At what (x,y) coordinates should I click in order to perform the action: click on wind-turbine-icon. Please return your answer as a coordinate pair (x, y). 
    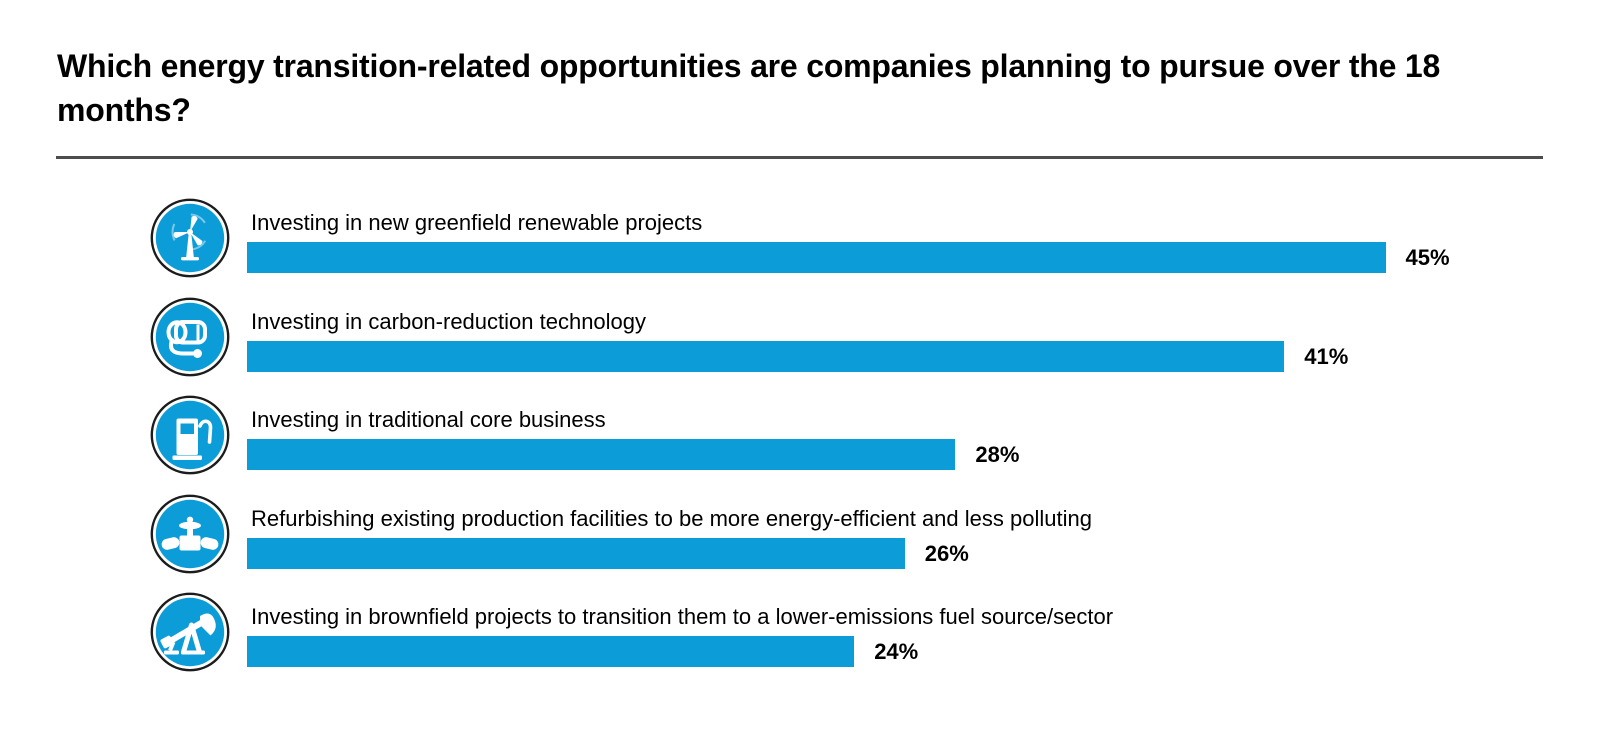
    Looking at the image, I should click on (190, 238).